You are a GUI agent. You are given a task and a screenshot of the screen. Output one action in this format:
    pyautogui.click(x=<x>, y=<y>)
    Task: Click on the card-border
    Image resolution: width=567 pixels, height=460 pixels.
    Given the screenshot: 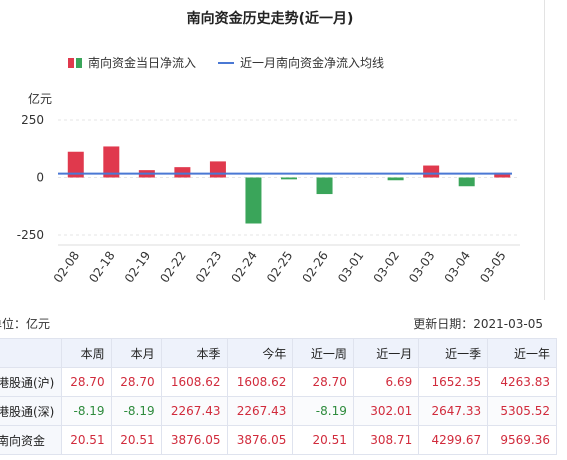 What is the action you would take?
    pyautogui.click(x=544, y=150)
    